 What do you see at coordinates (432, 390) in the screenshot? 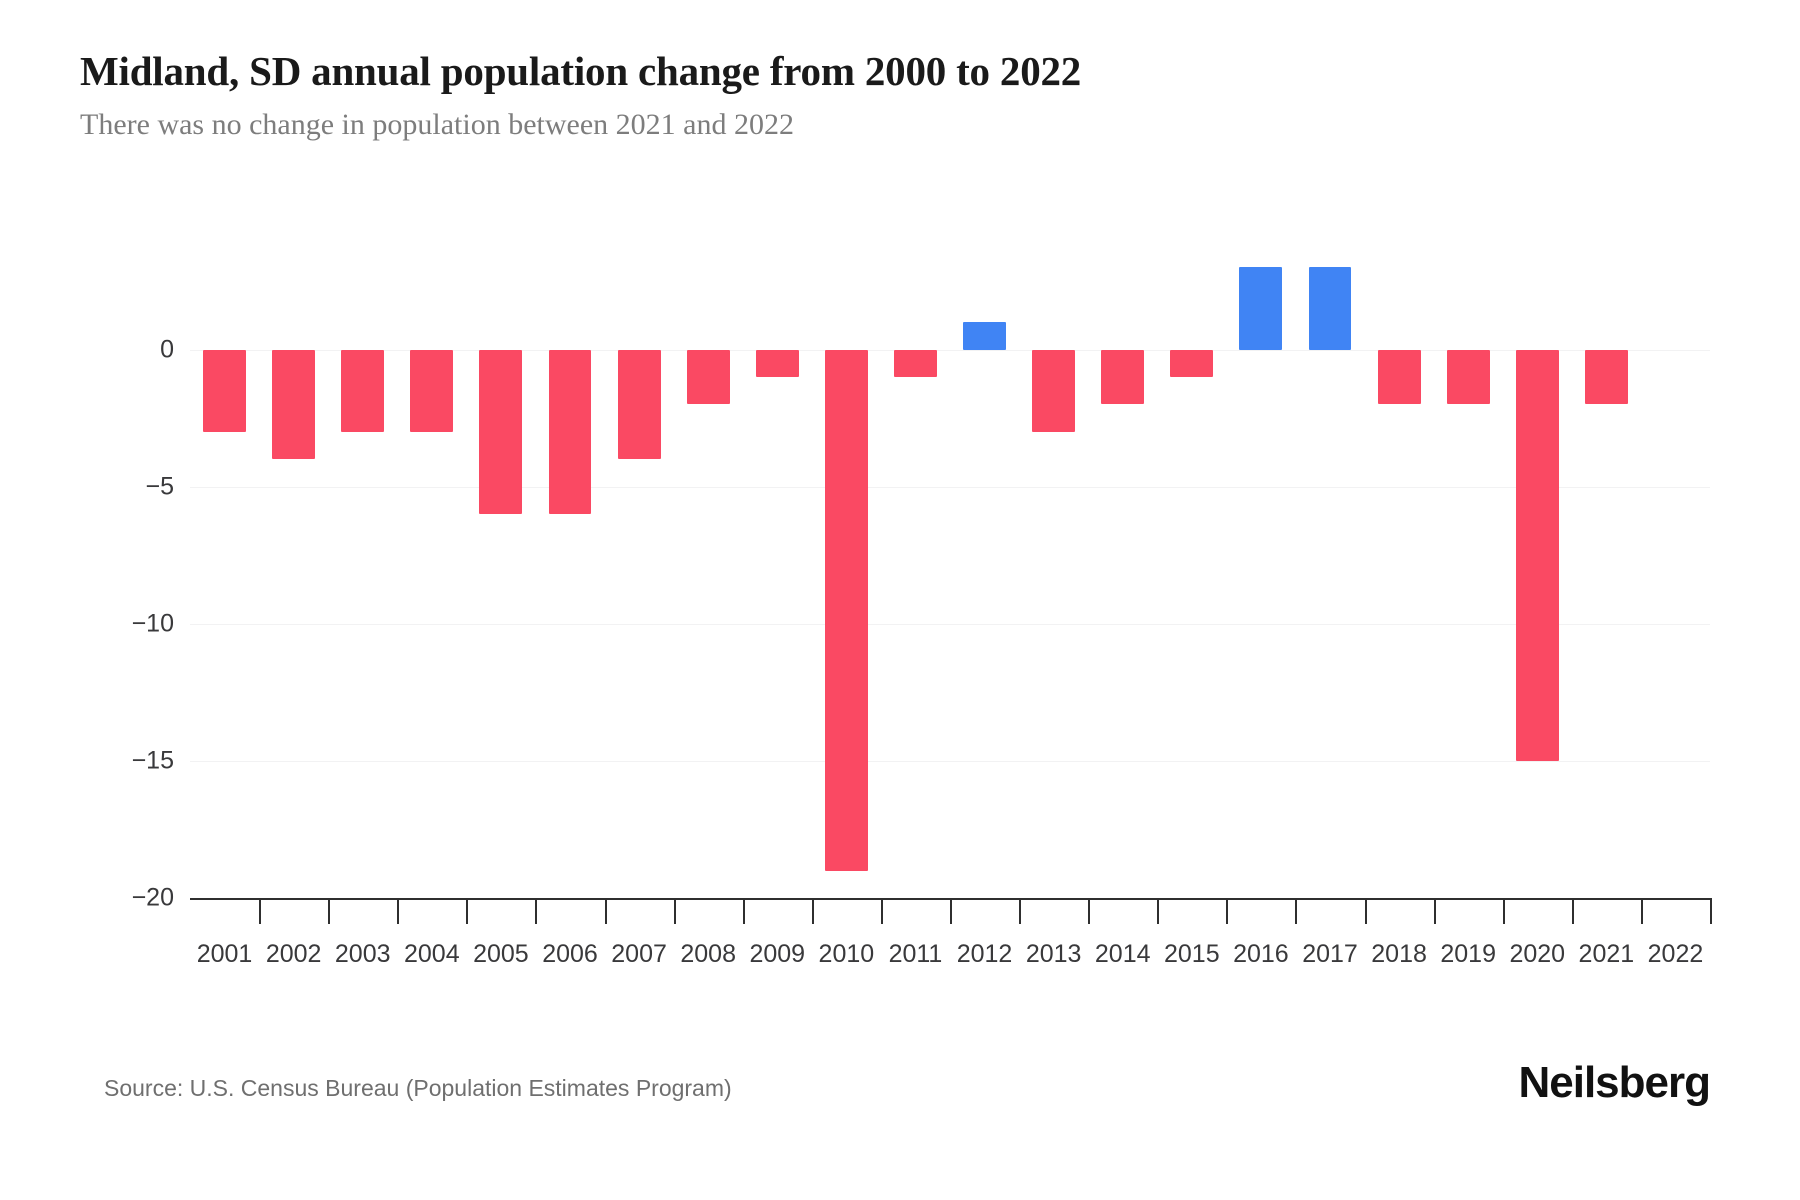
I see `bar-2004` at bounding box center [432, 390].